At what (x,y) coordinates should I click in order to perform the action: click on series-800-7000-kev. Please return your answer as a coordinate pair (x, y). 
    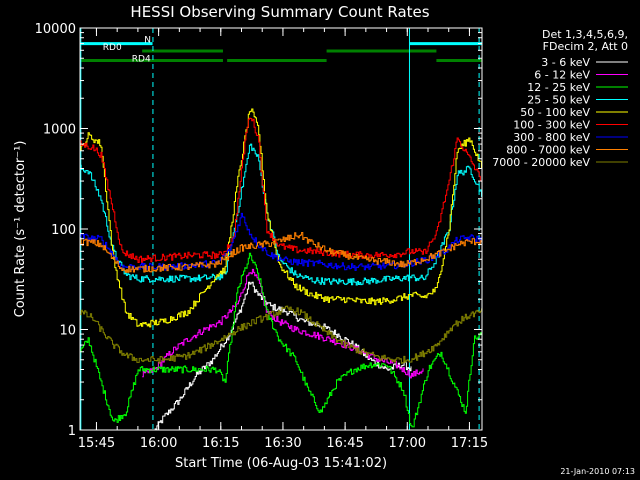
    Looking at the image, I should click on (281, 252).